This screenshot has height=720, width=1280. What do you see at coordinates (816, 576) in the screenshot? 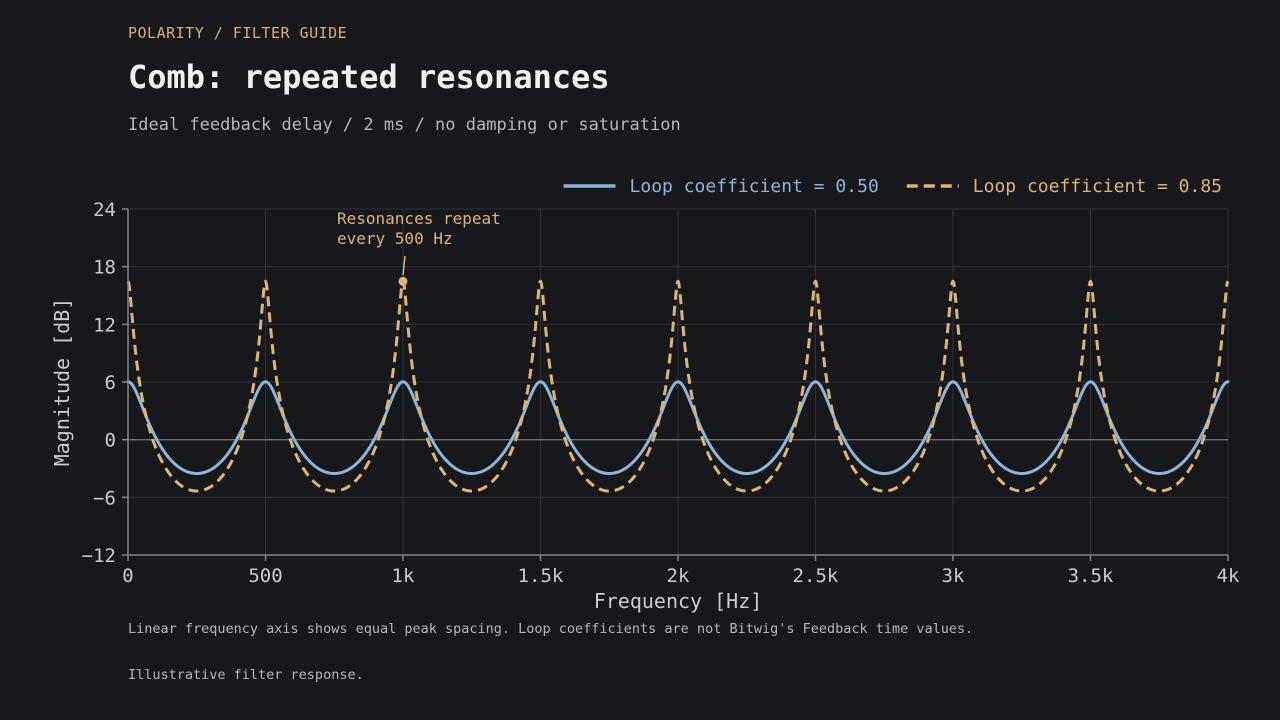
I see `x-tick-label: 2.5k` at bounding box center [816, 576].